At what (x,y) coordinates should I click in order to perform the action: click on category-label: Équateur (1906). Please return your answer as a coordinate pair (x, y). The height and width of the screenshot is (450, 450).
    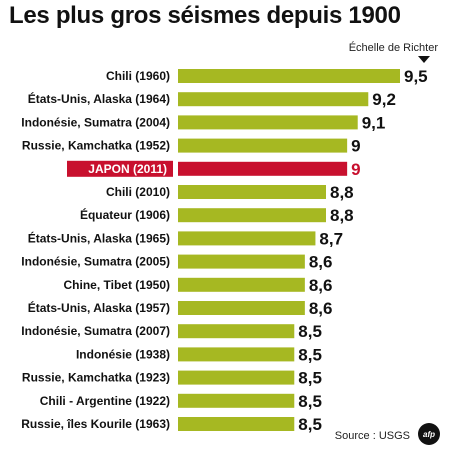
    Looking at the image, I should click on (125, 214).